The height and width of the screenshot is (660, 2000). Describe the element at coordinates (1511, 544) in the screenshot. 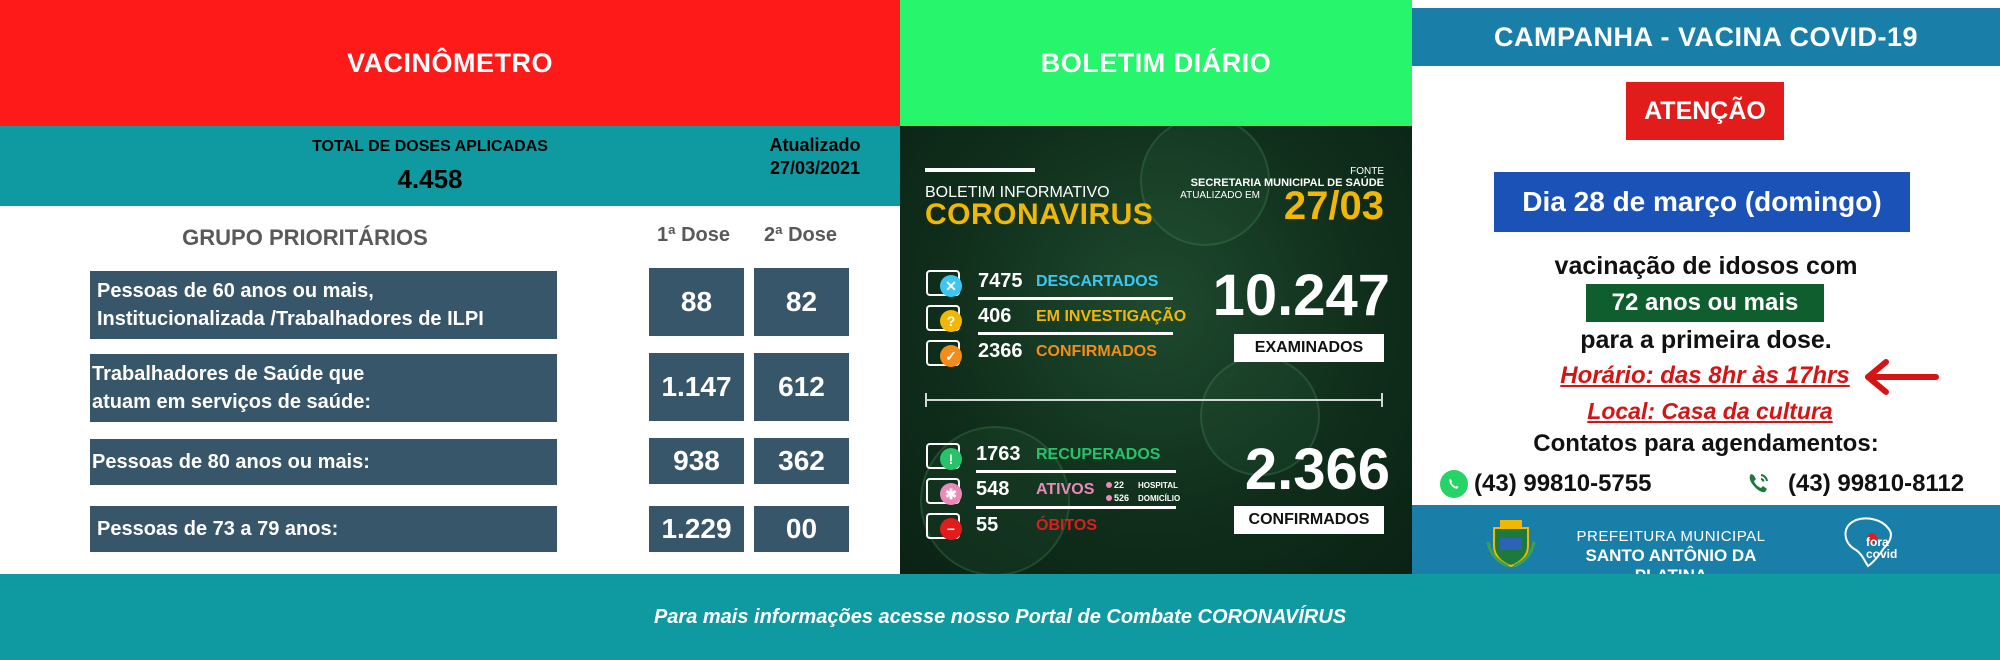

I see `municipal-crest-icon` at that location.